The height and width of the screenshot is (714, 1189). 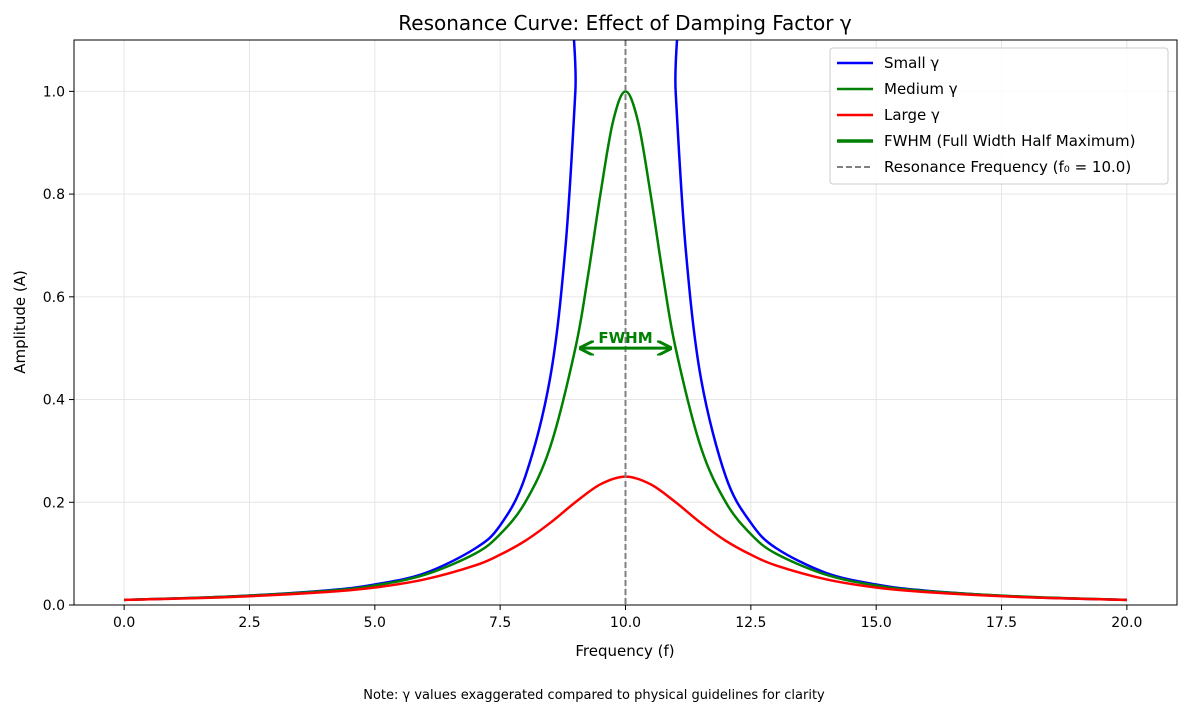 I want to click on legend-label-resonance: Resonance Frequency (f₀ = 10.0), so click(x=1007, y=167).